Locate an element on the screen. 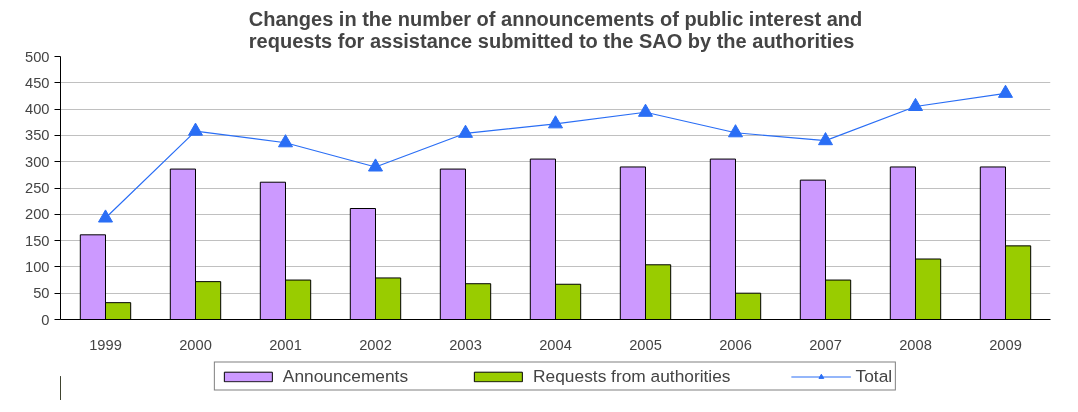  x-tick-label: 1999 is located at coordinates (105, 344).